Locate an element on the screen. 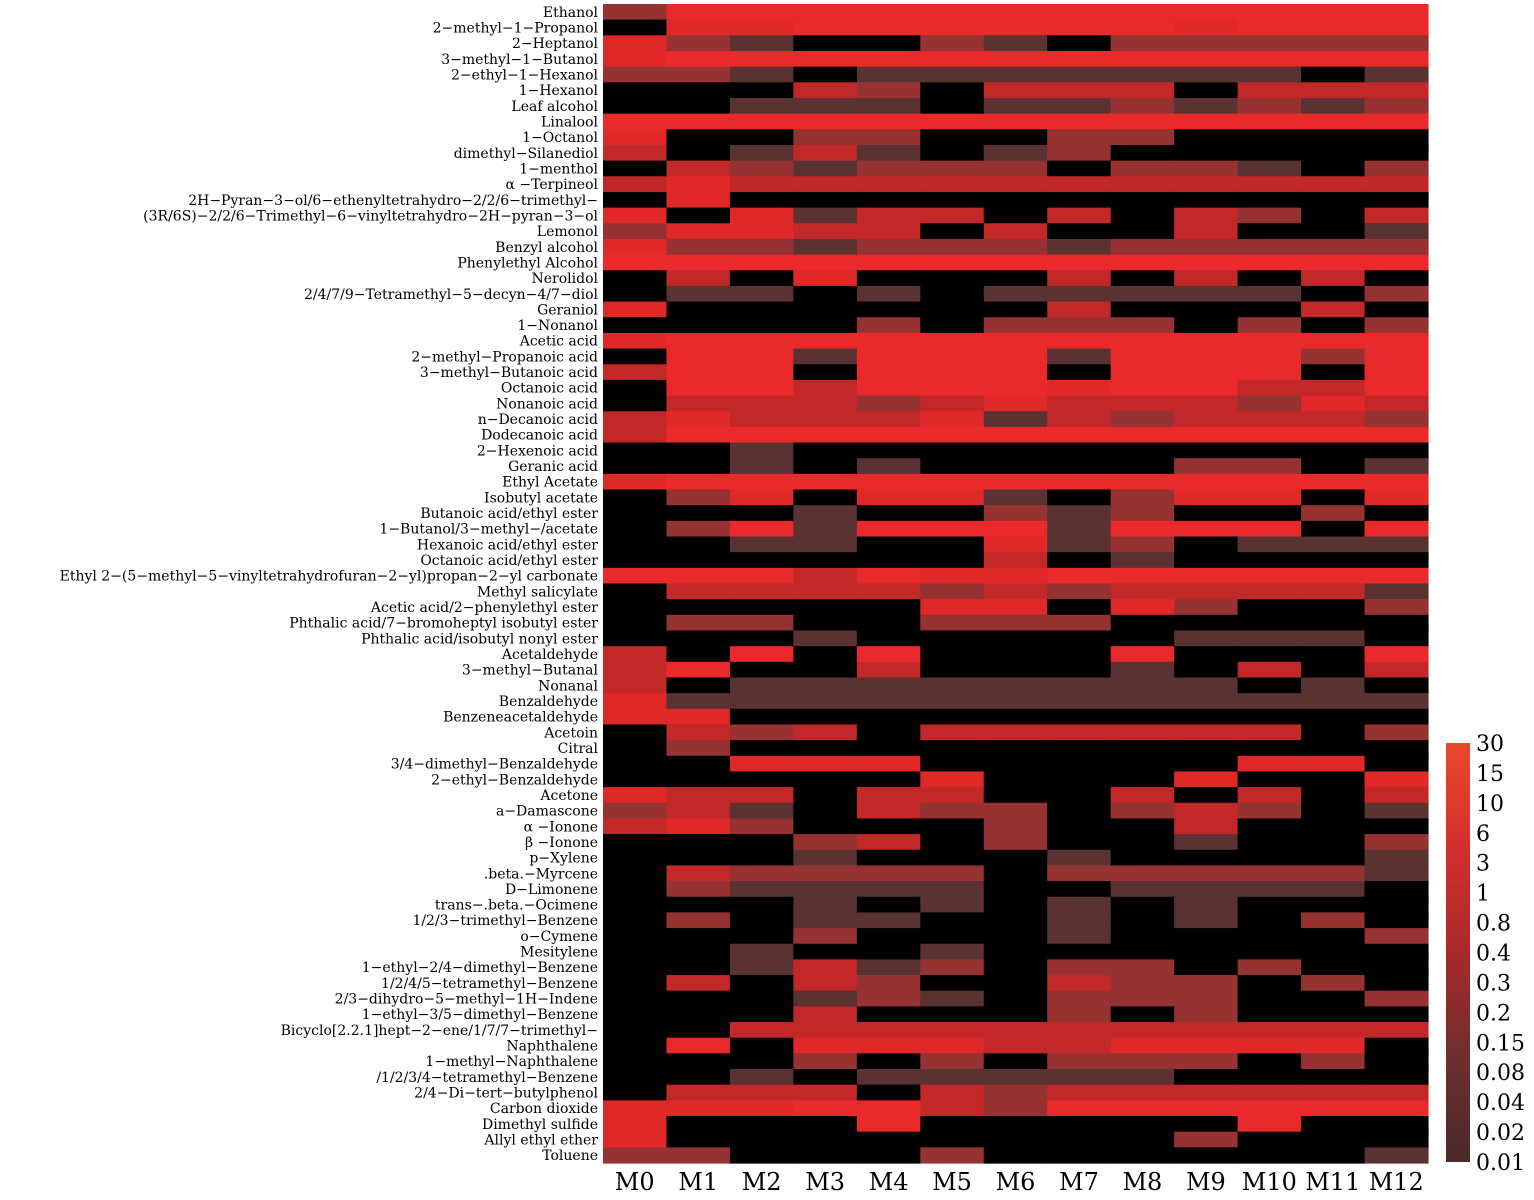 This screenshot has width=1534, height=1200. row-label: 1−ethyl−3/5−dimethyl−Benzene is located at coordinates (480, 1015).